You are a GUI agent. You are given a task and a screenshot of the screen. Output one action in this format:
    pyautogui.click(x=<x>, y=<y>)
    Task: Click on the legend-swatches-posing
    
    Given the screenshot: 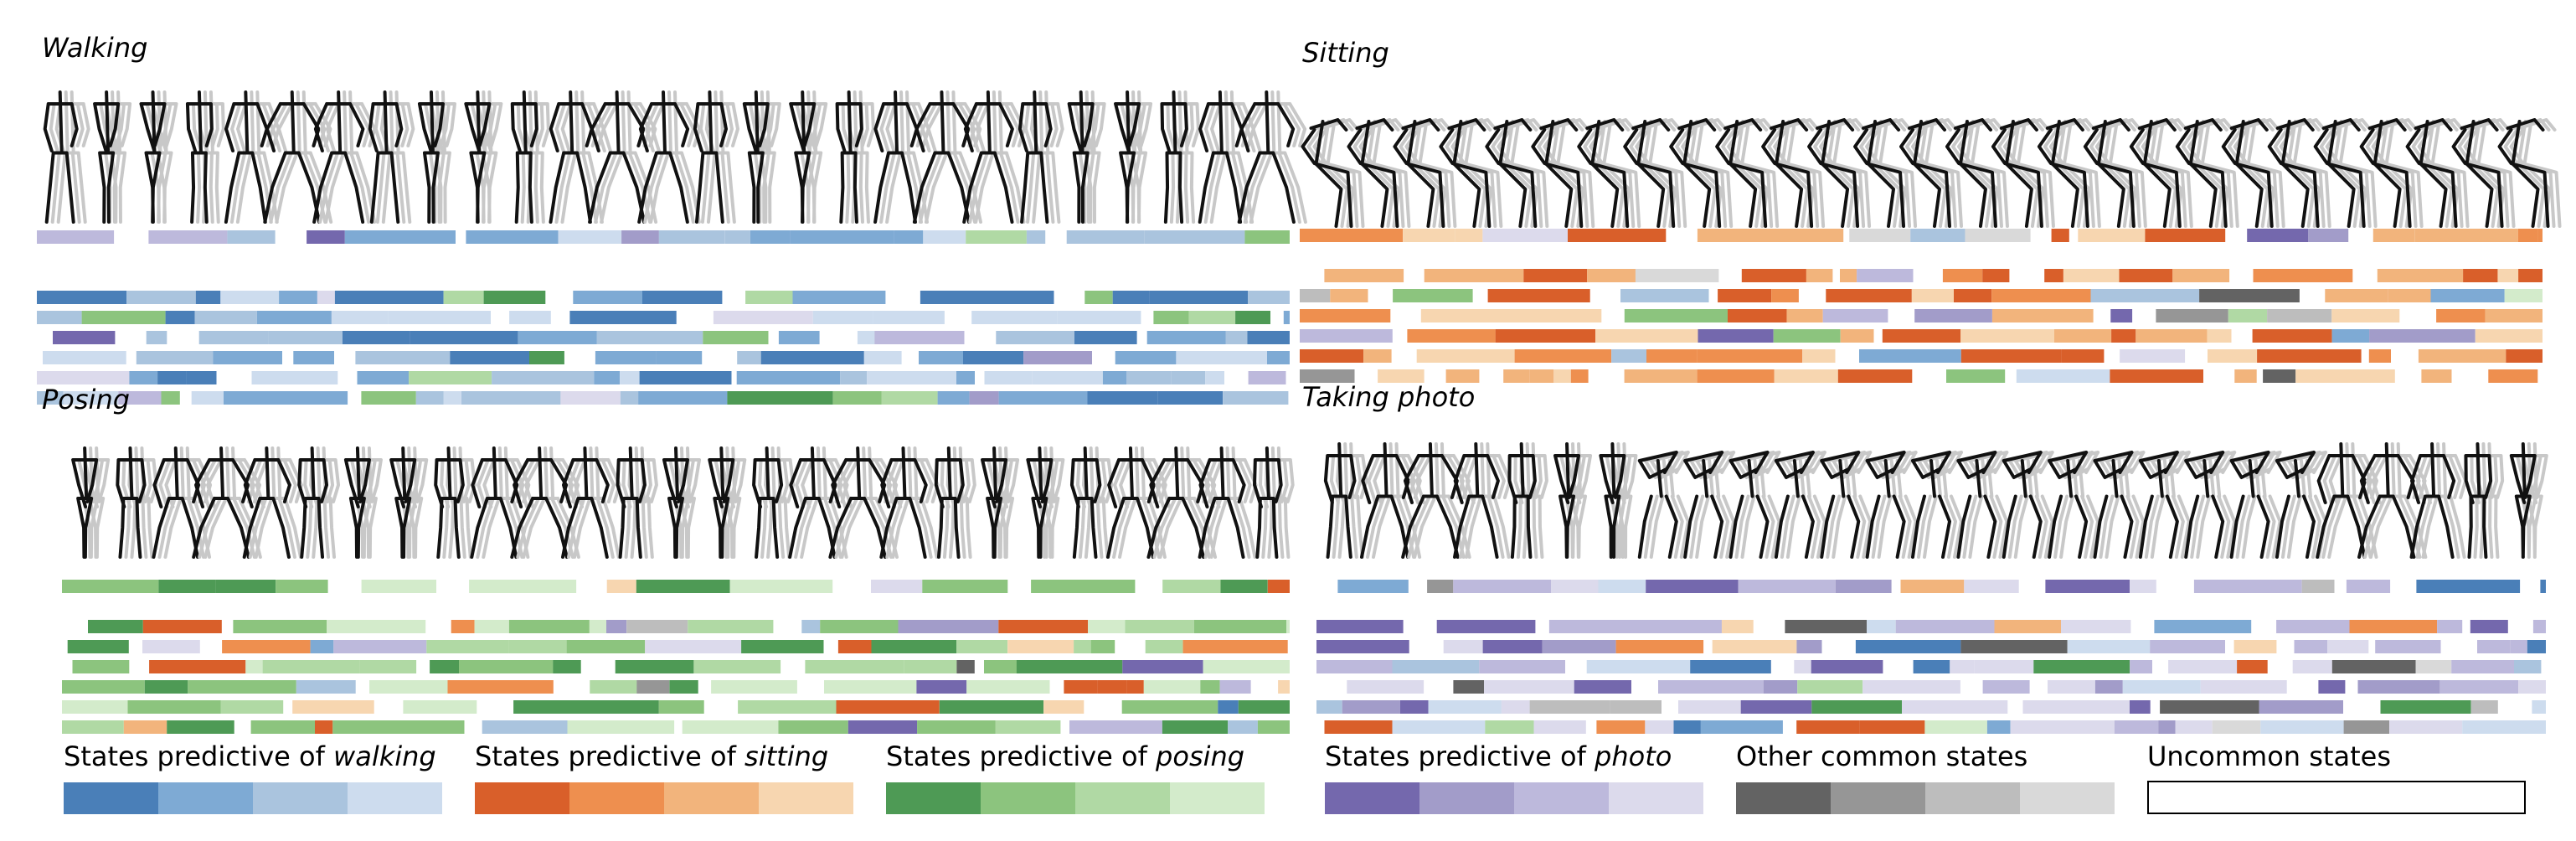 What is the action you would take?
    pyautogui.click(x=1075, y=798)
    